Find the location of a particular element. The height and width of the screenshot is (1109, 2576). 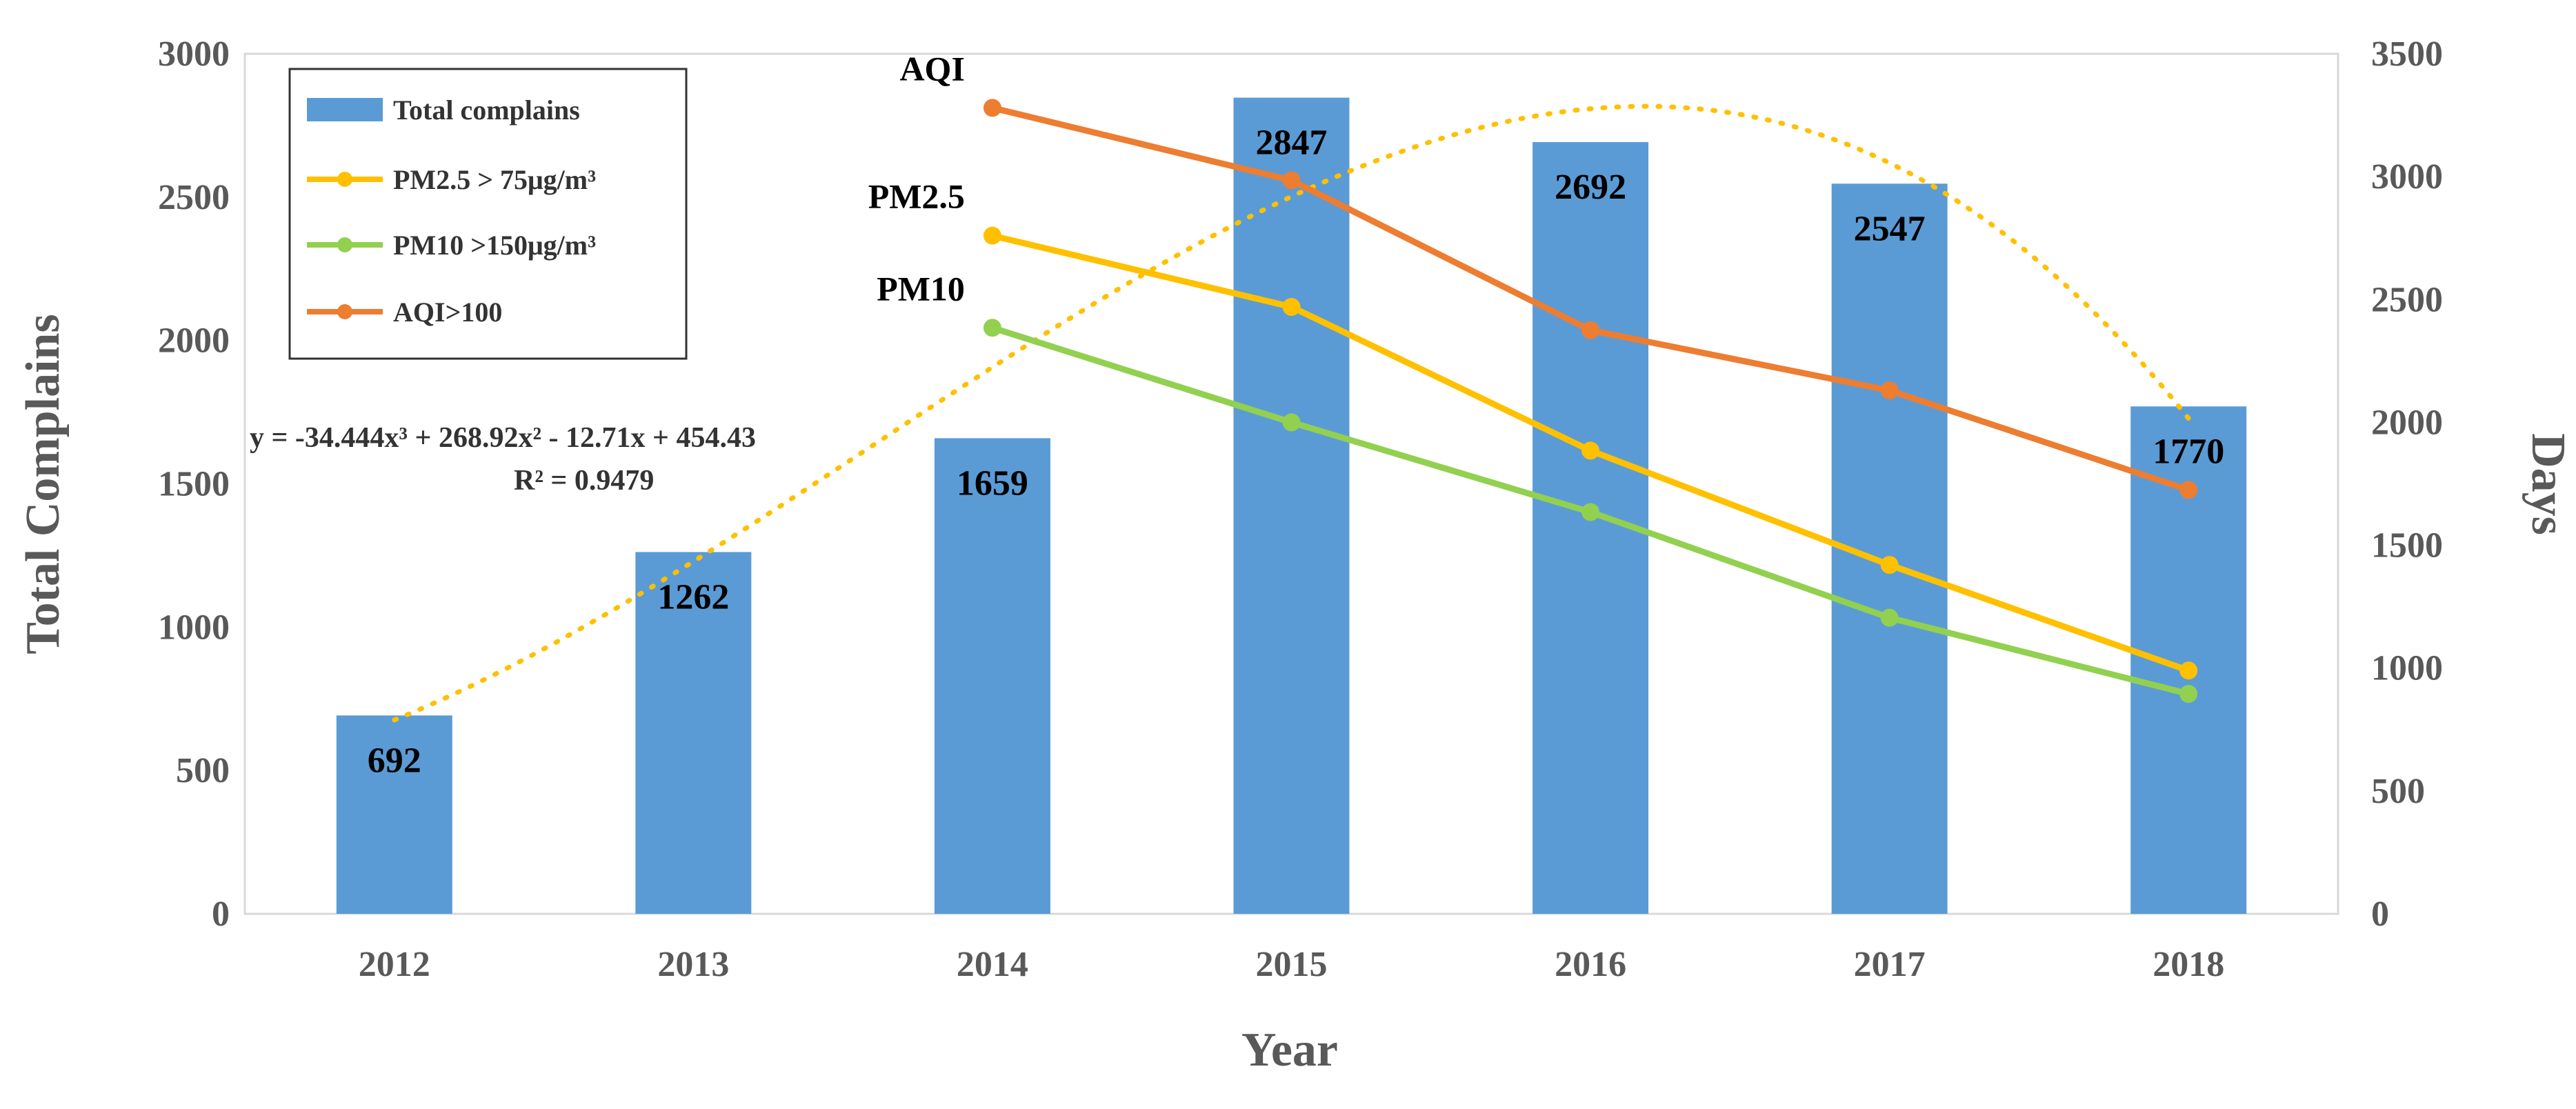

legend-label: AQI>100 is located at coordinates (448, 312).